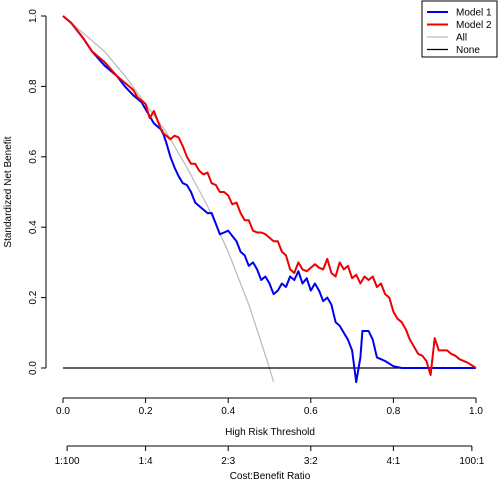 The width and height of the screenshot is (498, 482). What do you see at coordinates (33, 368) in the screenshot?
I see `y-tick-label: 0.0` at bounding box center [33, 368].